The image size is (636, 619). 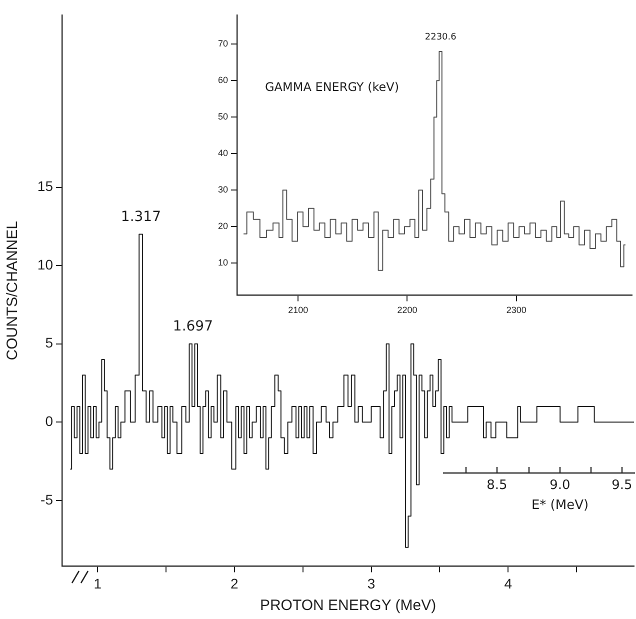 What do you see at coordinates (560, 485) in the screenshot?
I see `annotation: 9.0` at bounding box center [560, 485].